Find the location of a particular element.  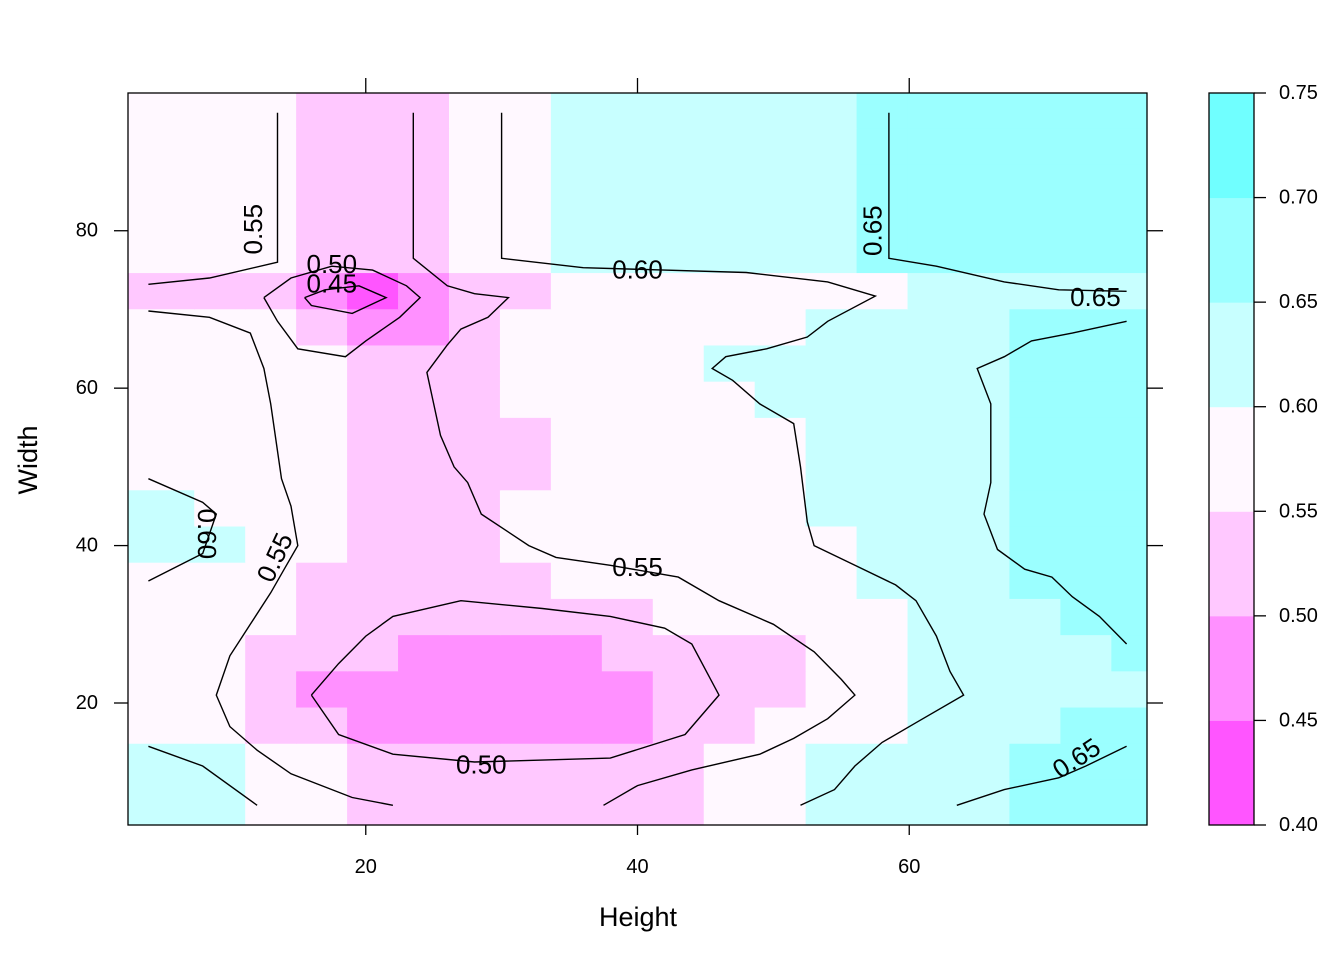

contour-label: 0.65 is located at coordinates (1095, 297).